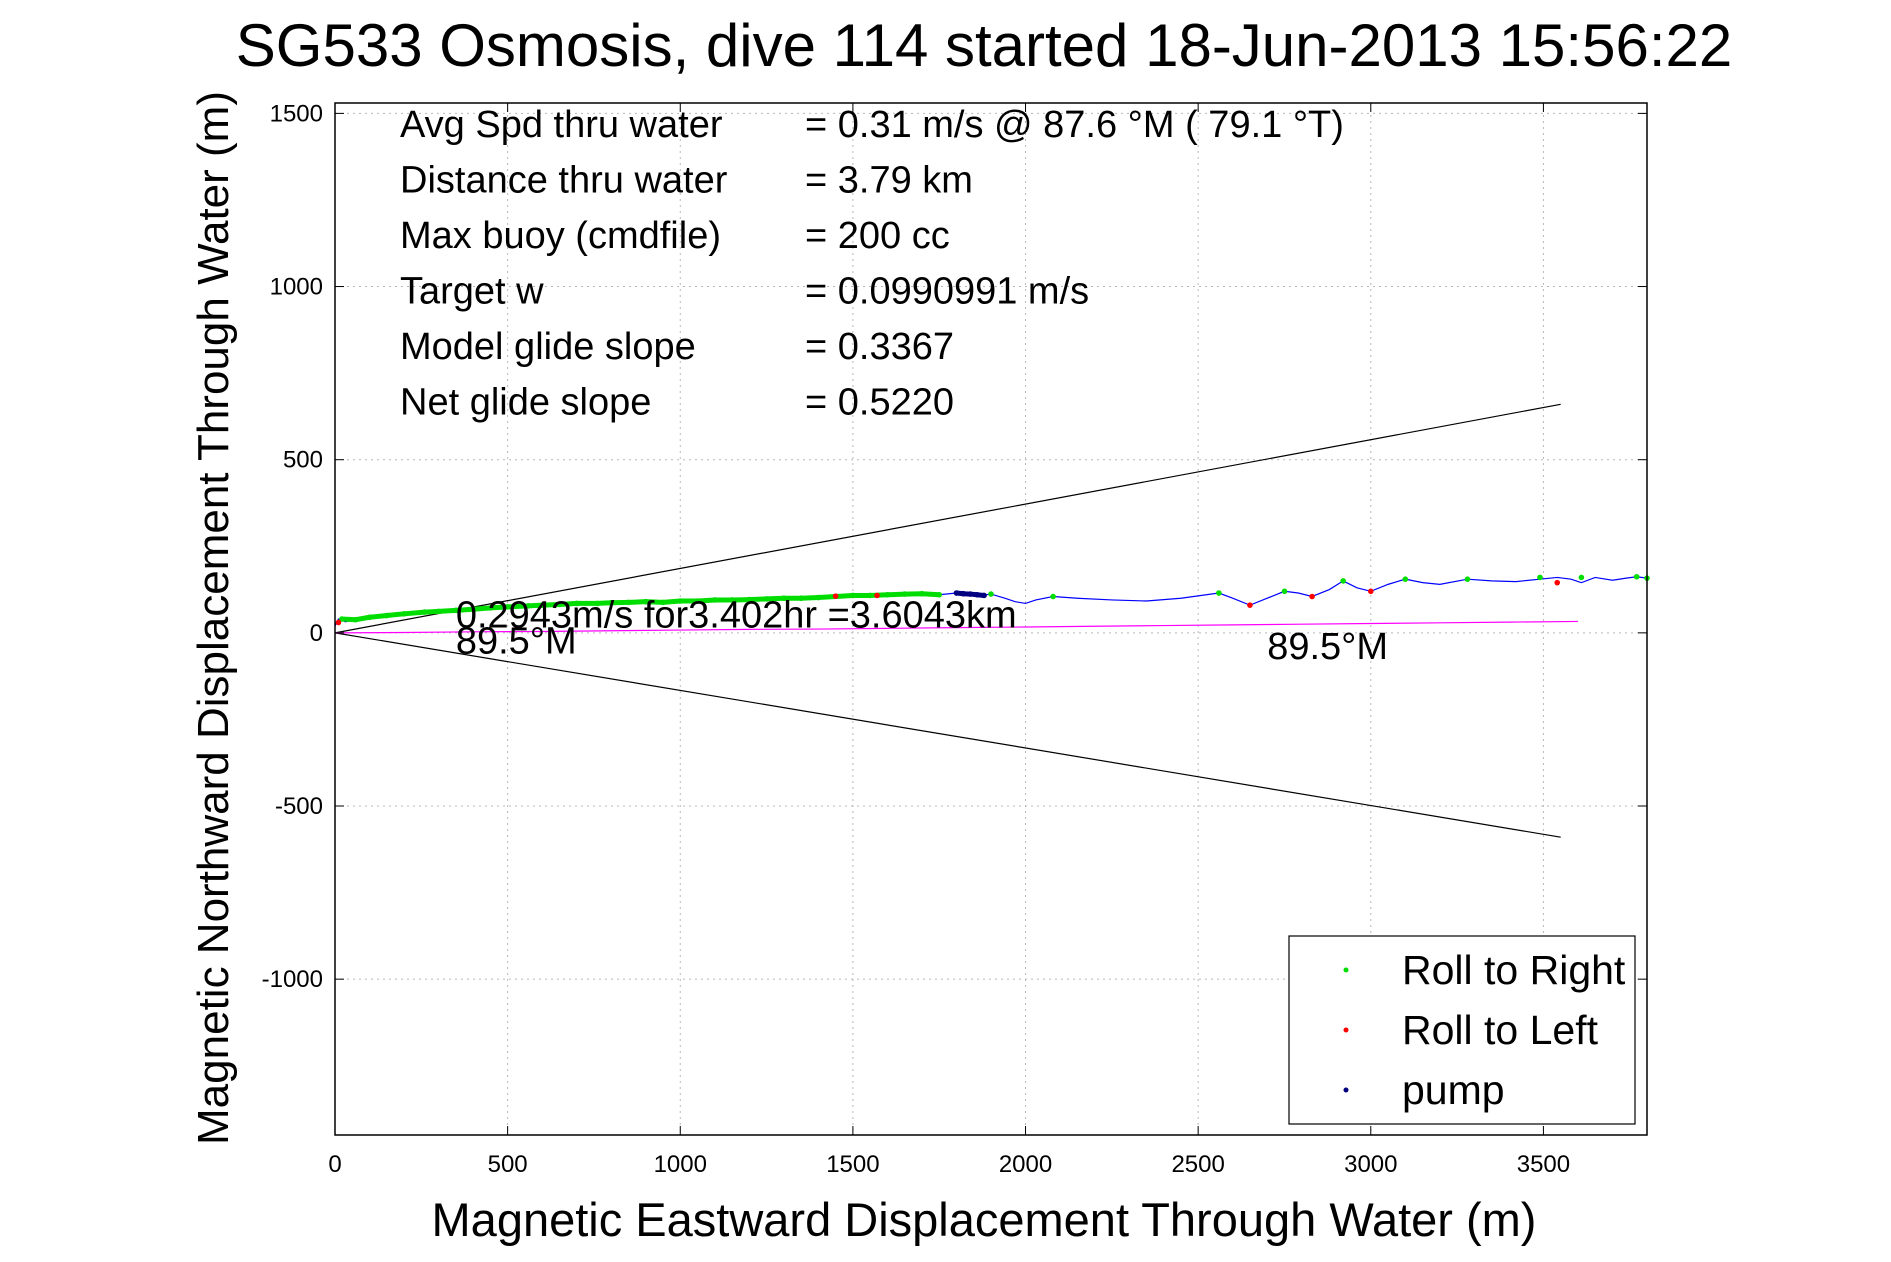 The height and width of the screenshot is (1262, 1891). What do you see at coordinates (525, 403) in the screenshot?
I see `info-label-5: Net glide slope` at bounding box center [525, 403].